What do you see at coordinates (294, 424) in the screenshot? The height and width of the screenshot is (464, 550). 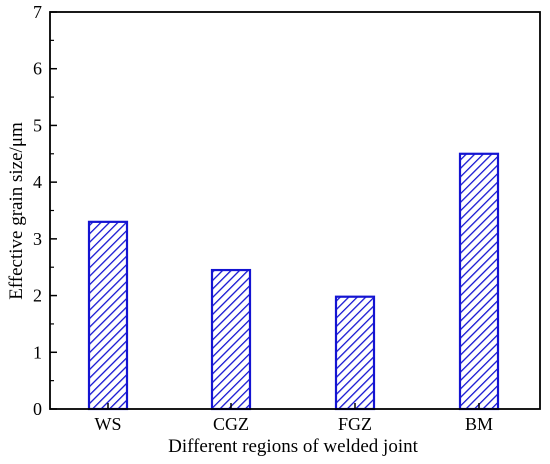 I see `x-tick-labels: WS CGZ FGZ BM` at bounding box center [294, 424].